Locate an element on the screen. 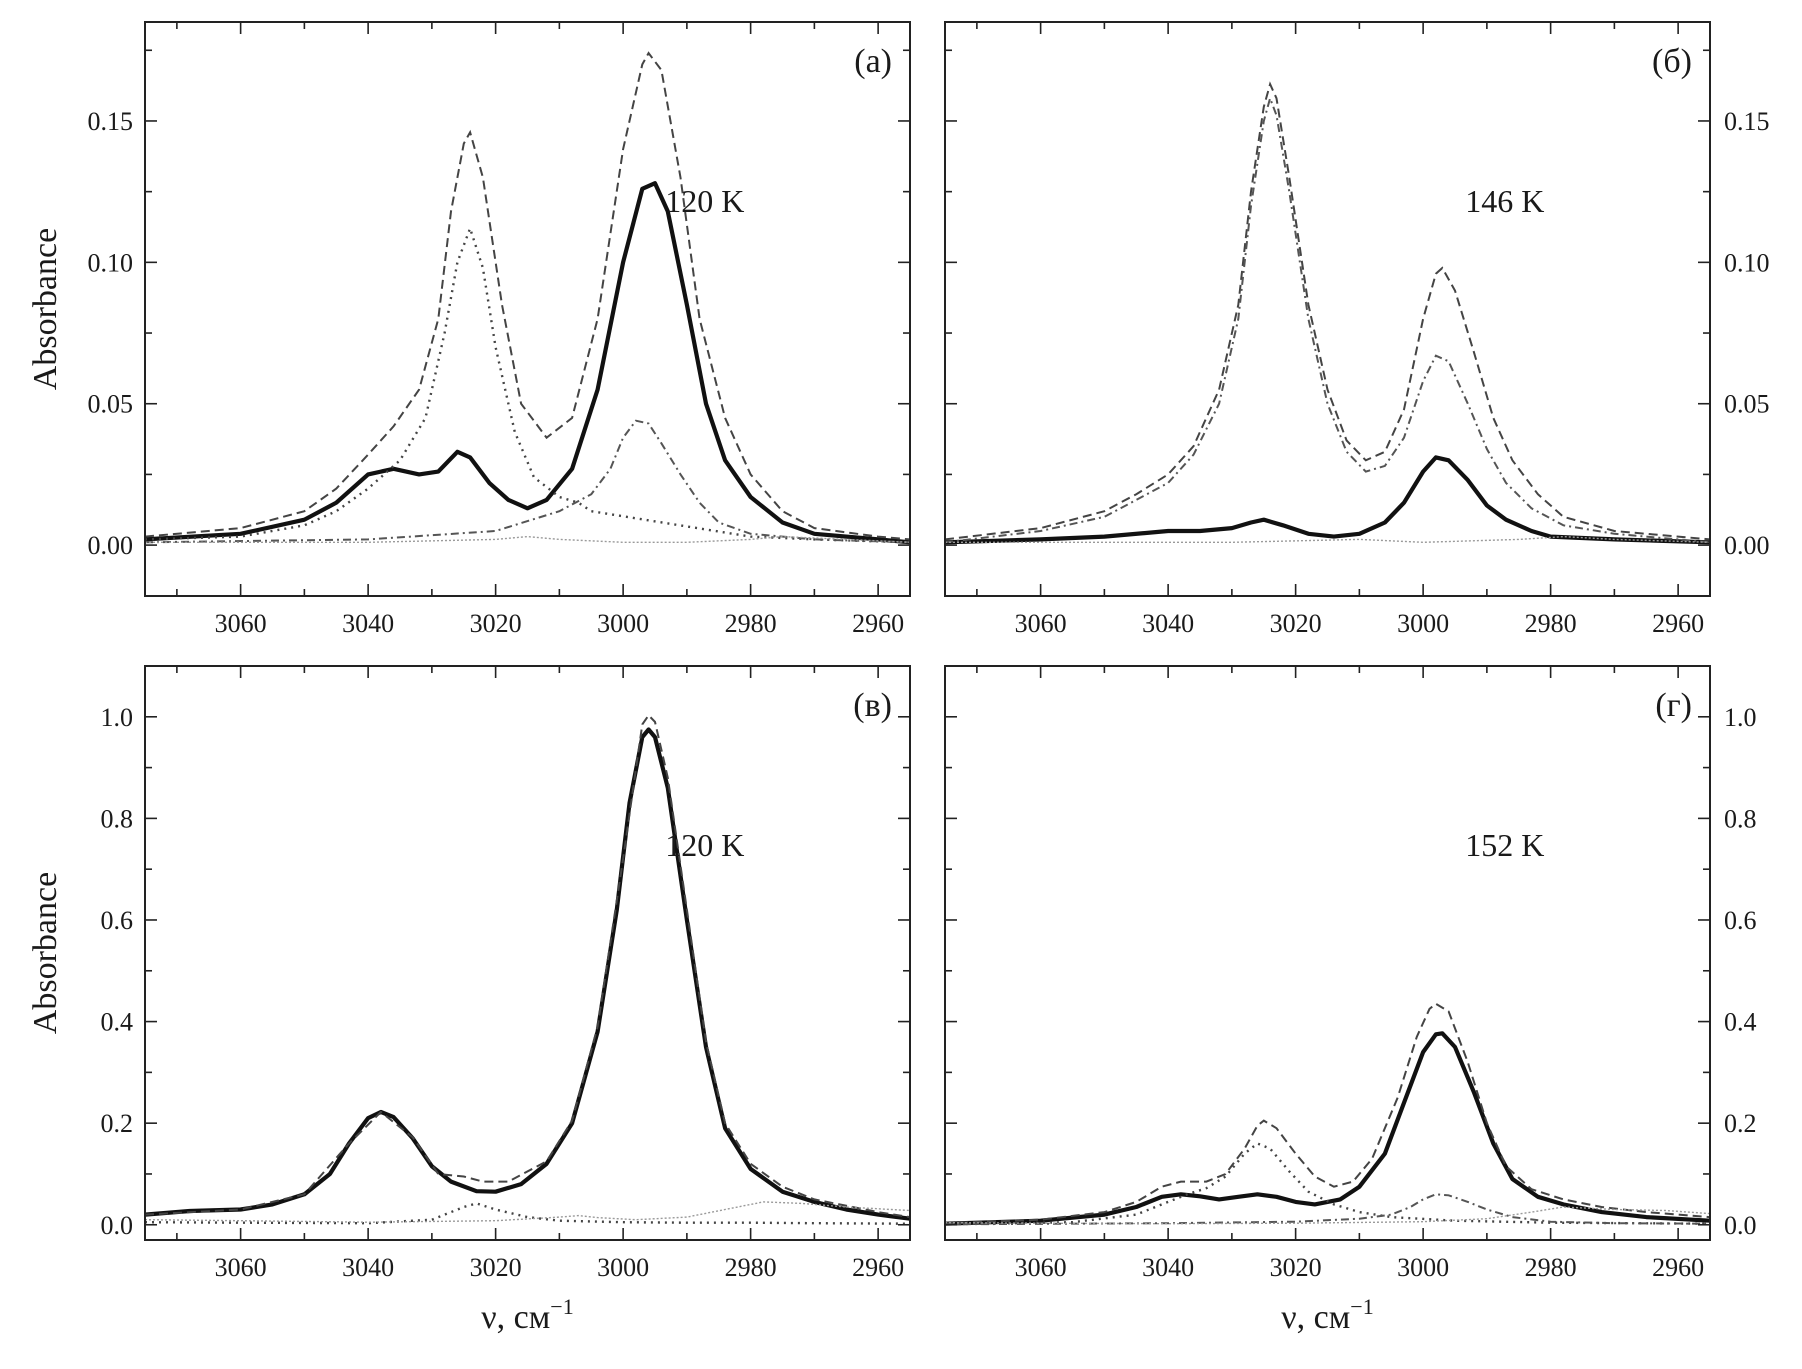 The height and width of the screenshot is (1369, 1802). temperature-label: 152 K is located at coordinates (1504, 845).